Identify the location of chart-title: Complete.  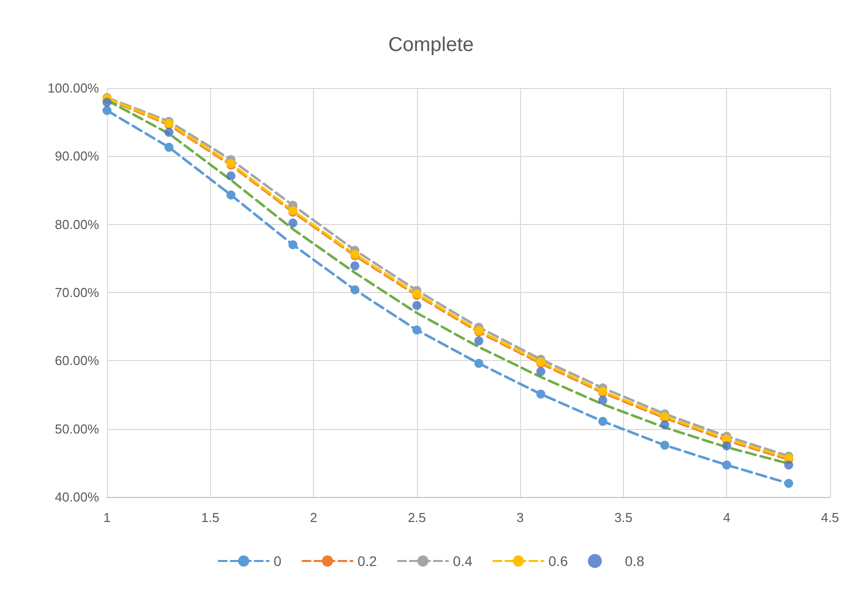
(431, 45).